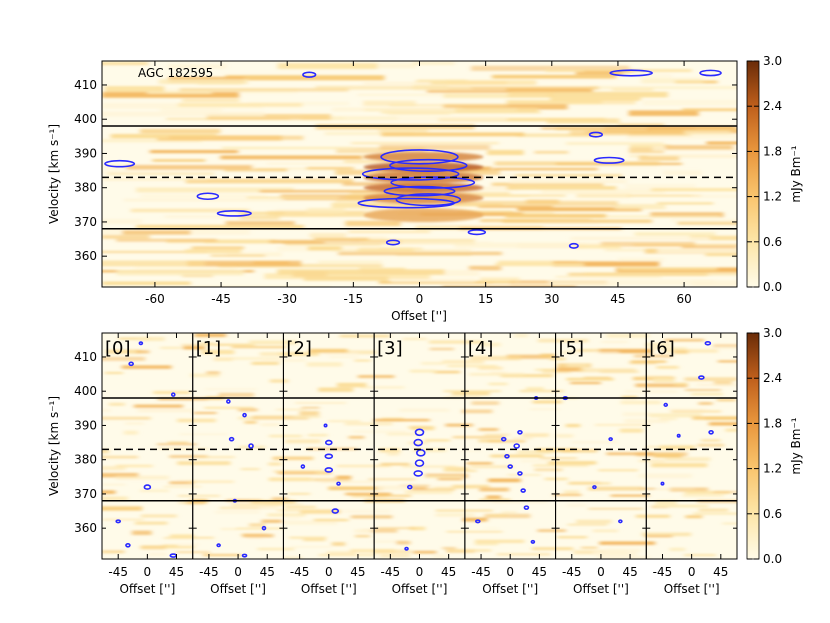  I want to click on colorbar-tick-label: 3.0, so click(772, 61).